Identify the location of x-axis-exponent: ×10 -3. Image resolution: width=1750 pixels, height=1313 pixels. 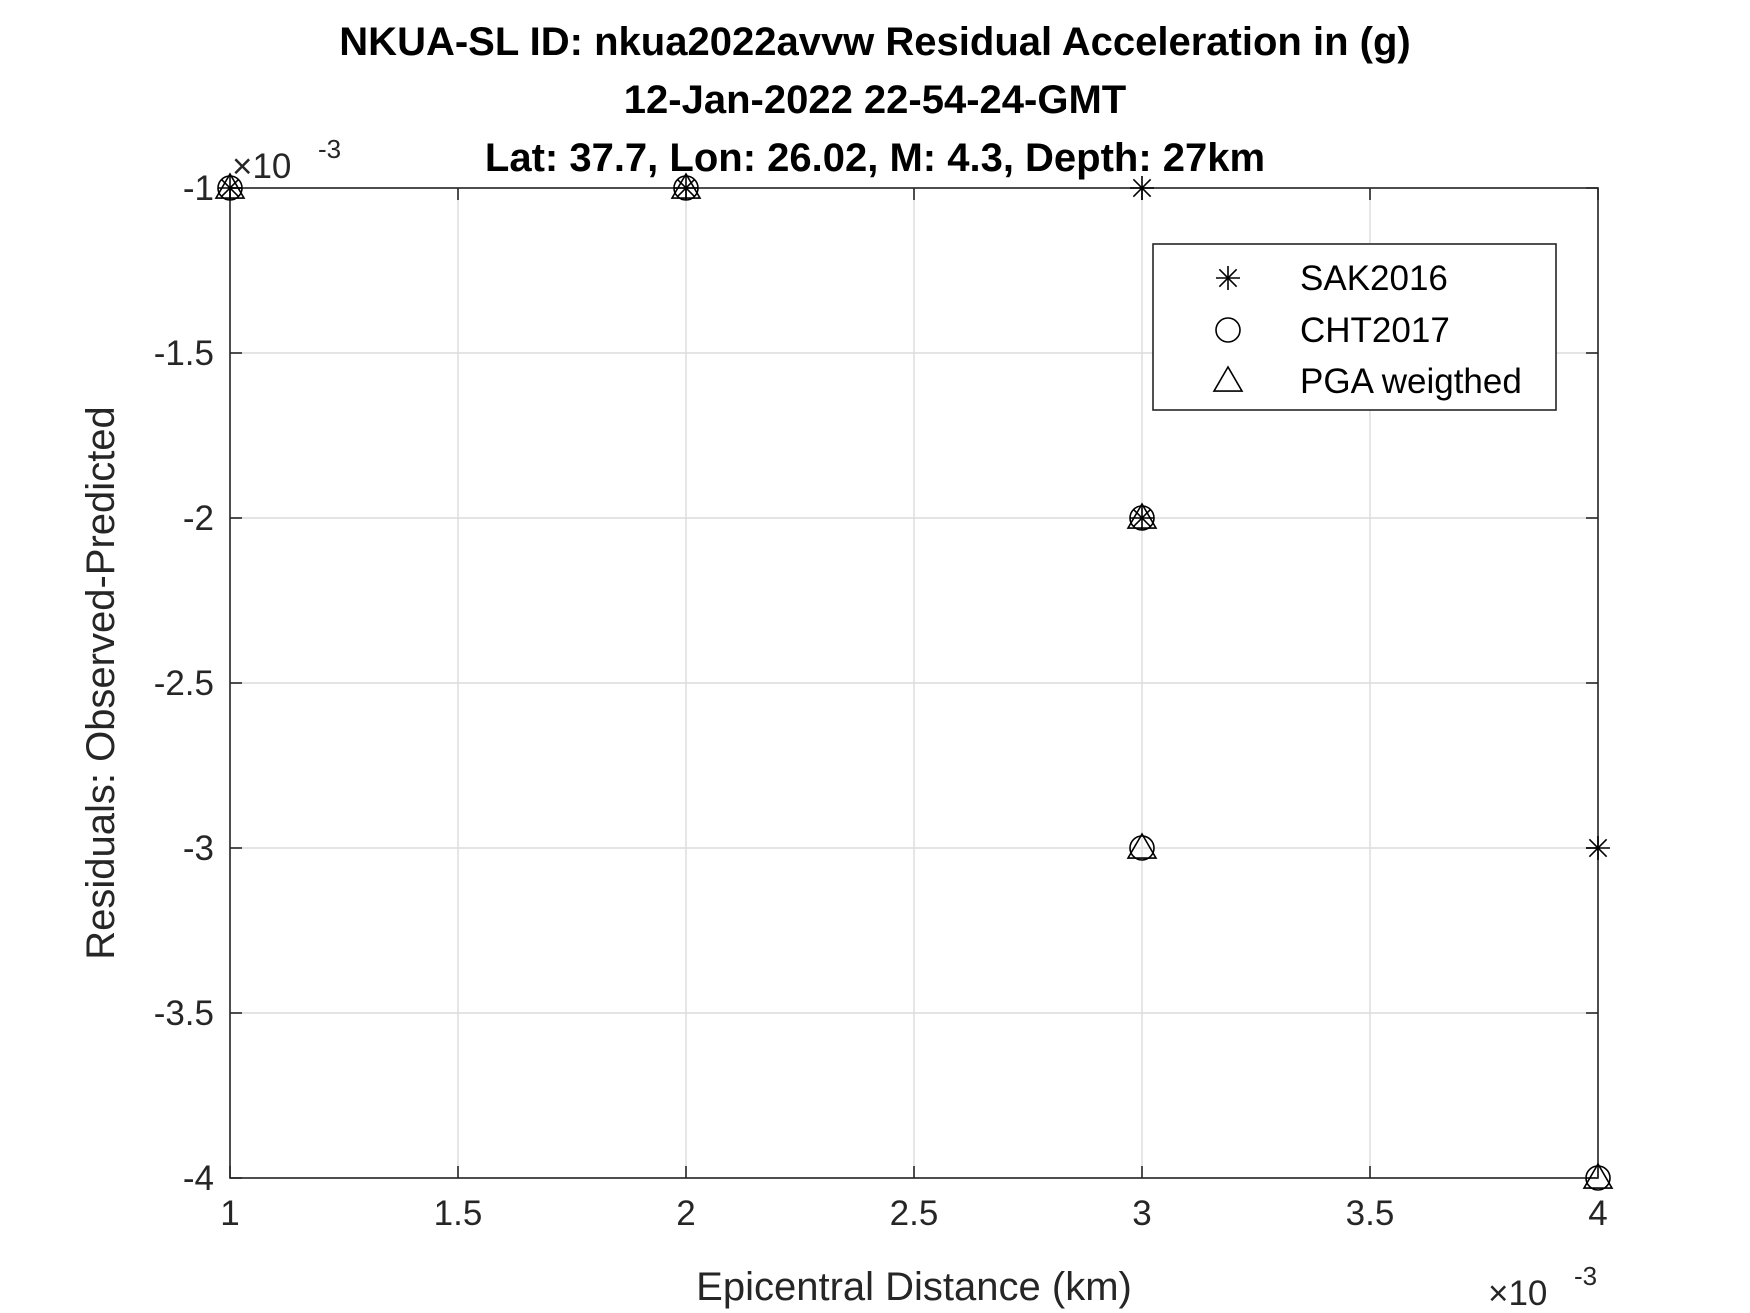
(1542, 1287).